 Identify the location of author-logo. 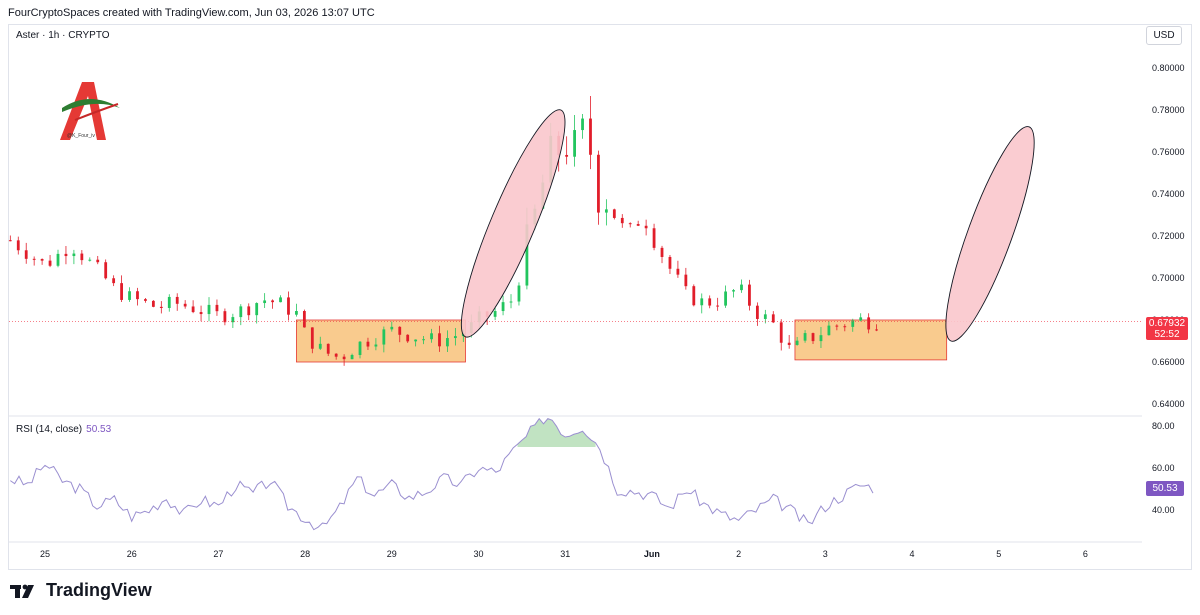
(90, 111).